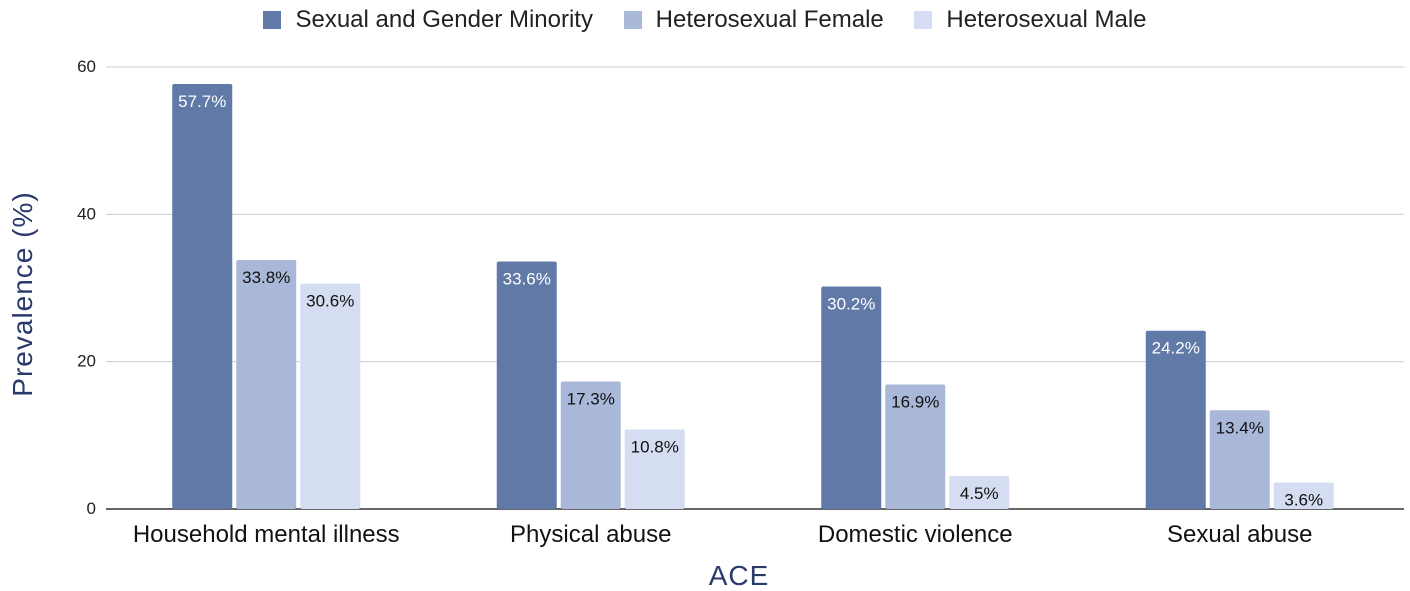 The height and width of the screenshot is (591, 1410). What do you see at coordinates (272, 20) in the screenshot?
I see `legend-swatch-sgm` at bounding box center [272, 20].